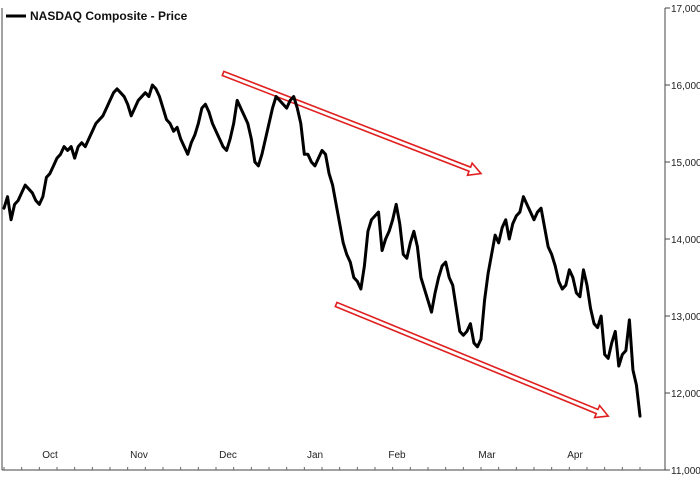 This screenshot has width=700, height=489. I want to click on x-tick-label: Oct, so click(50, 455).